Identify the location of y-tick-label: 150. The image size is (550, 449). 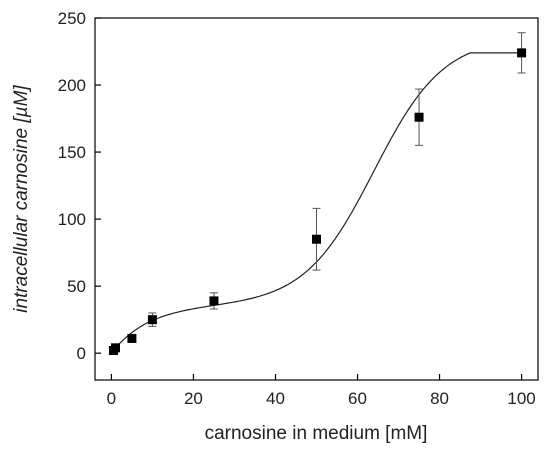
(72, 152).